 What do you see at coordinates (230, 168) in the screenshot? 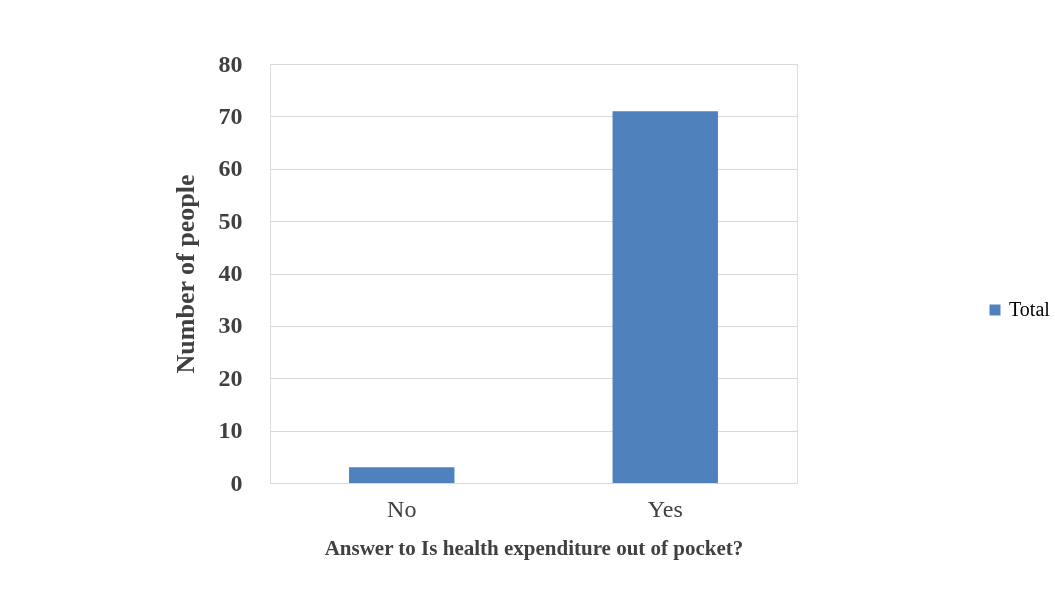
I see `y-tick-label: 60` at bounding box center [230, 168].